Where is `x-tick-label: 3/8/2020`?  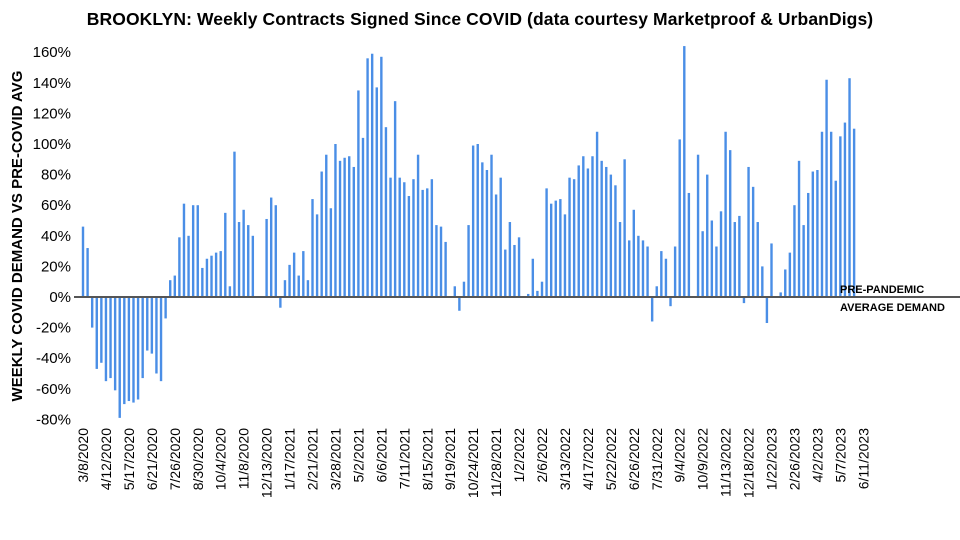
x-tick-label: 3/8/2020 is located at coordinates (83, 455).